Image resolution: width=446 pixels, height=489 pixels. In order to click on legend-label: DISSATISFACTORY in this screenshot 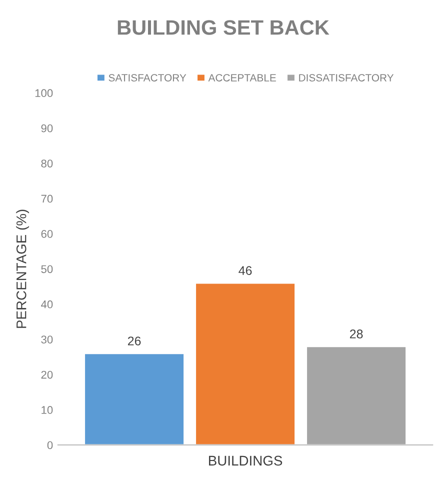, I will do `click(346, 78)`.